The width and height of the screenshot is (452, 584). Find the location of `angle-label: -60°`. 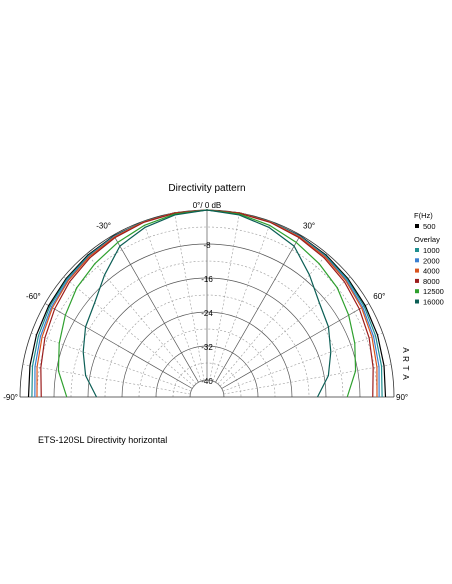

angle-label: -60° is located at coordinates (33, 296).